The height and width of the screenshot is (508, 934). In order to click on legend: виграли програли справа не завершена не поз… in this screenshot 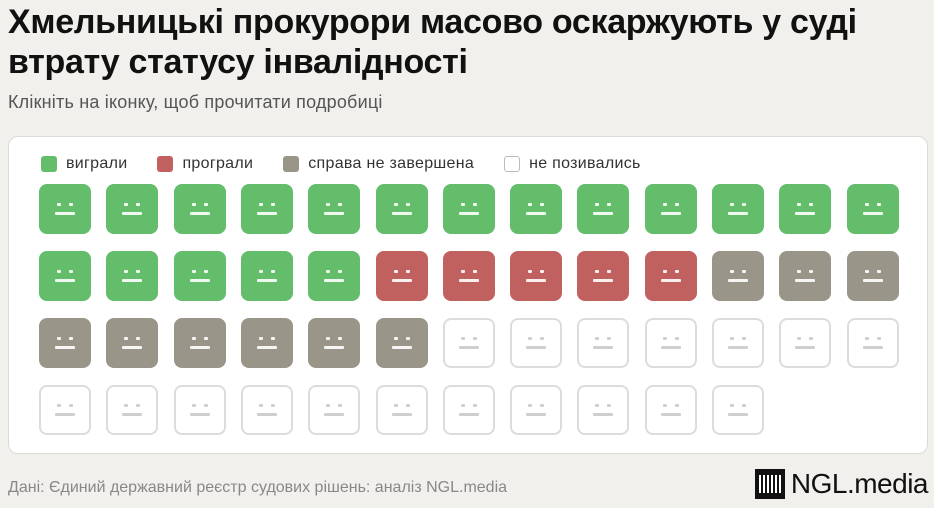, I will do `click(356, 164)`.